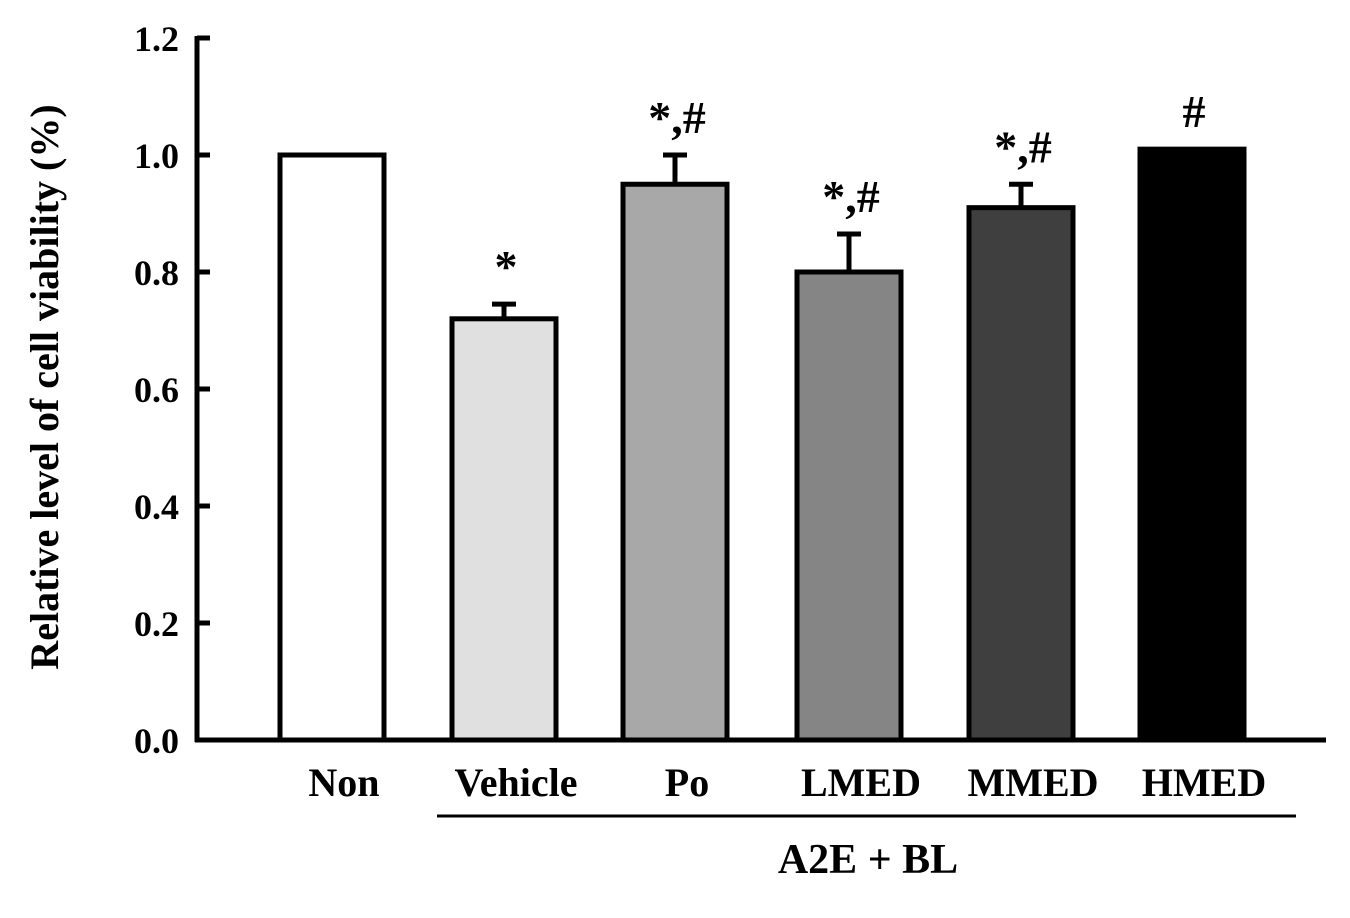 The image size is (1350, 918). Describe the element at coordinates (868, 860) in the screenshot. I see `group-label: A2E + BL` at that location.